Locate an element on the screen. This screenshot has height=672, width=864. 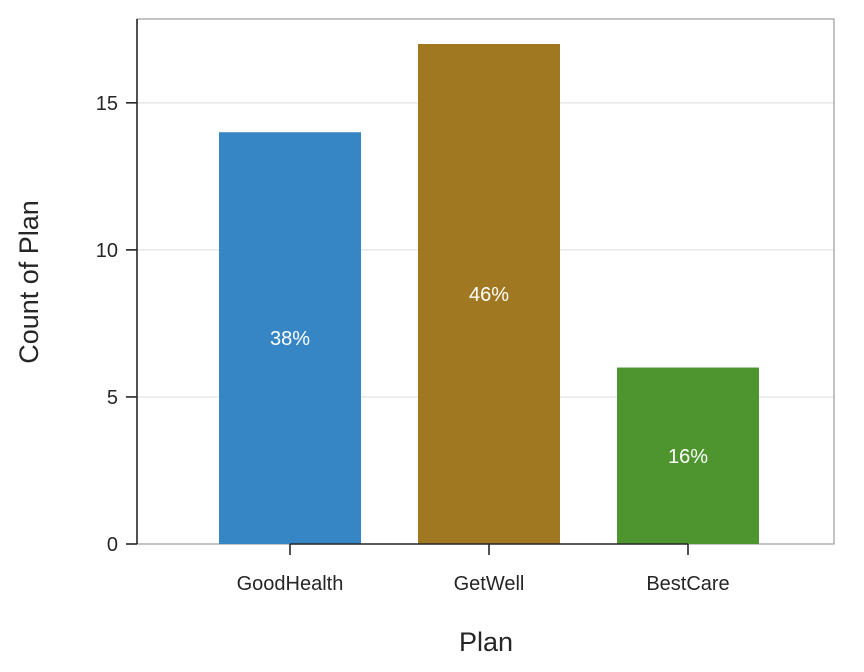
x-tick-label: GoodHealth is located at coordinates (290, 584).